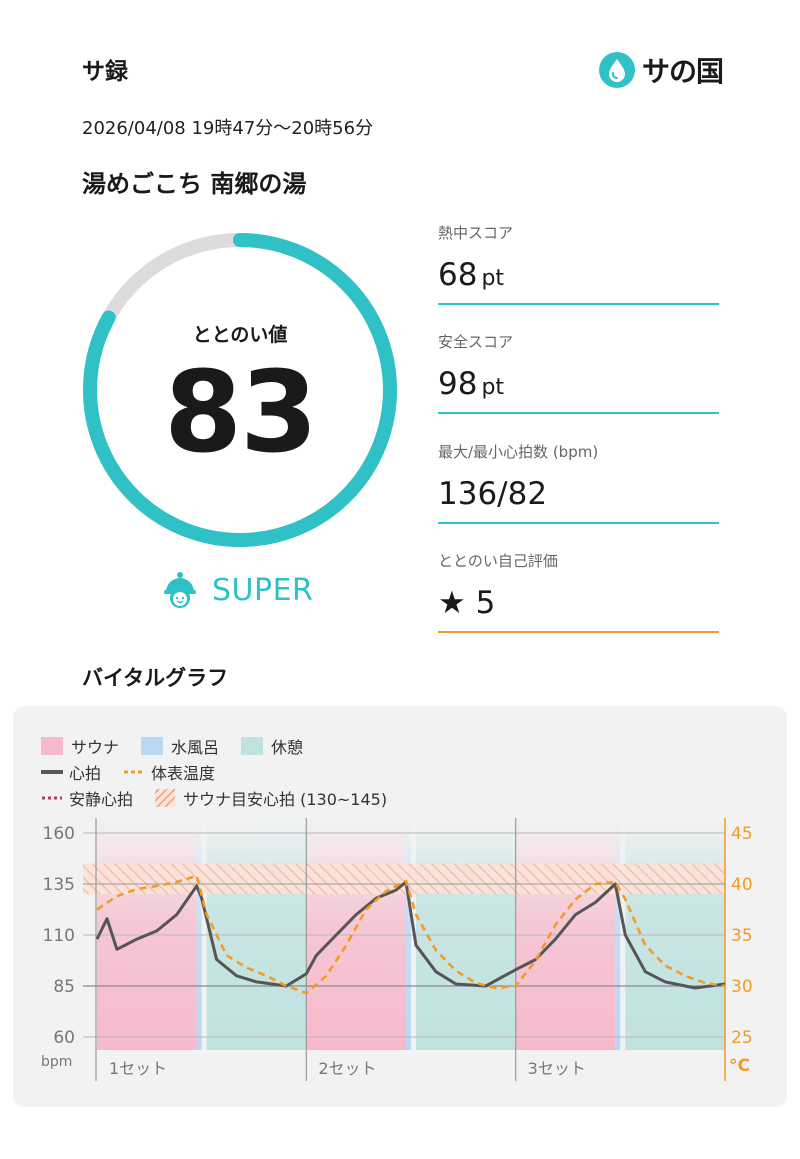 This screenshot has height=1159, width=800. Describe the element at coordinates (578, 263) in the screenshot. I see `heat-score-card: 熱中スコア 68 pt` at that location.